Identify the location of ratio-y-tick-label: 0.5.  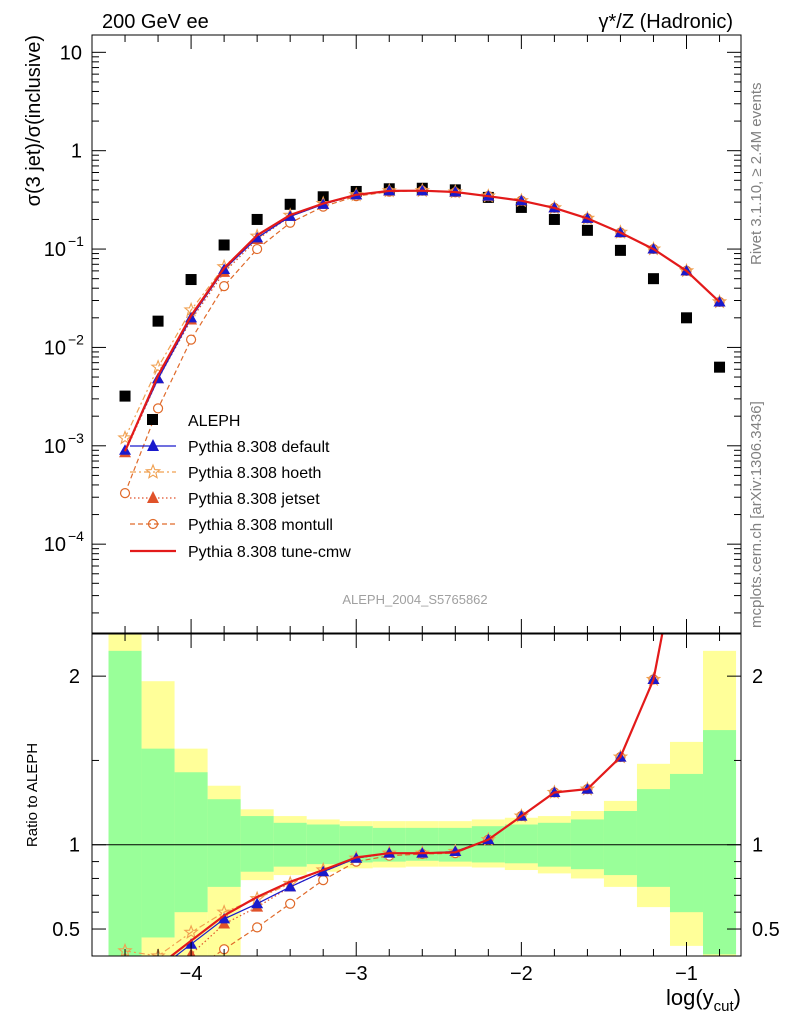
(66, 930).